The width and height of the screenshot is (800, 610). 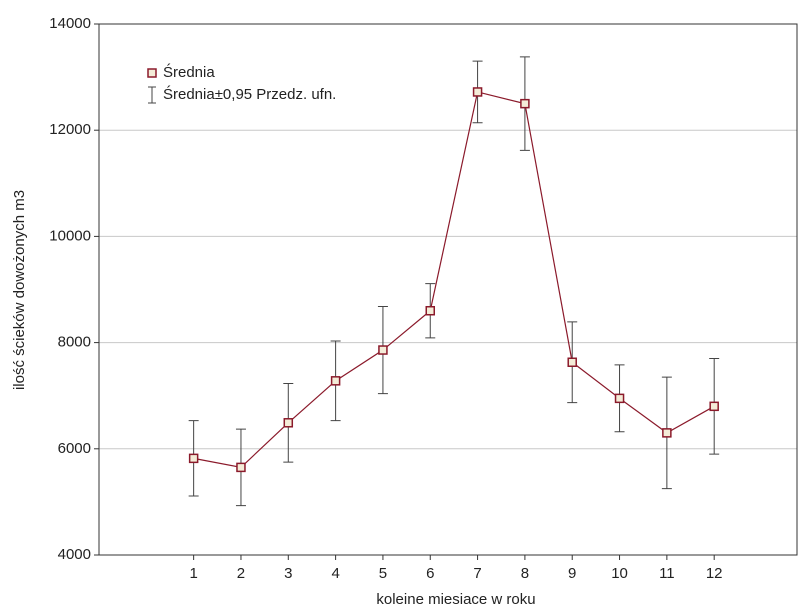 I want to click on x-tick-label: 6, so click(x=430, y=573).